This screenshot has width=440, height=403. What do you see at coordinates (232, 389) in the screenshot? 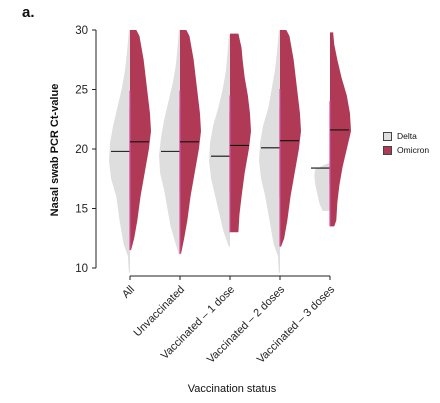
I see `x-axis-title: Vaccination status` at bounding box center [232, 389].